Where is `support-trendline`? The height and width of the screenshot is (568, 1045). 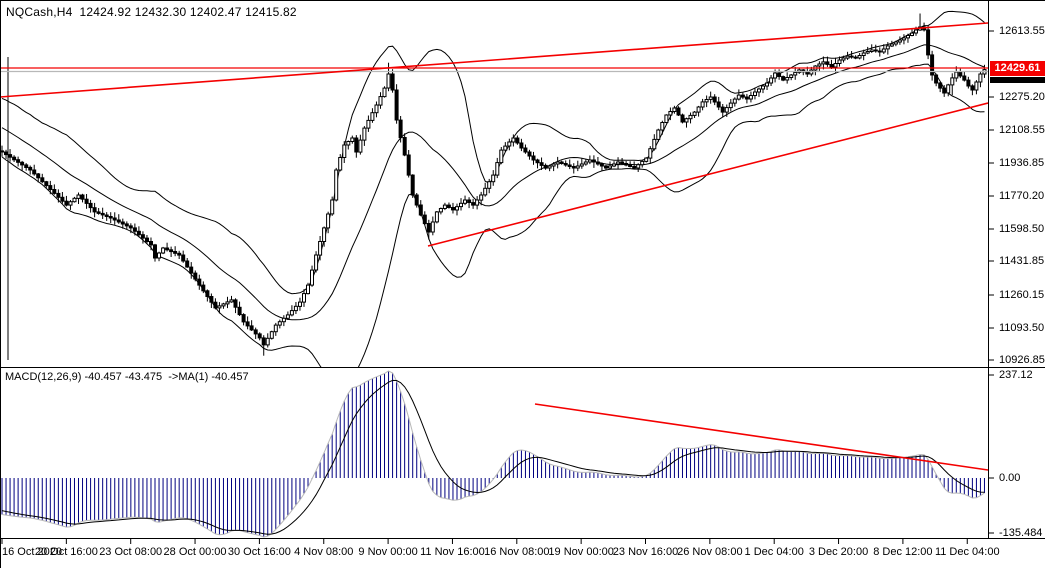
support-trendline is located at coordinates (707, 174).